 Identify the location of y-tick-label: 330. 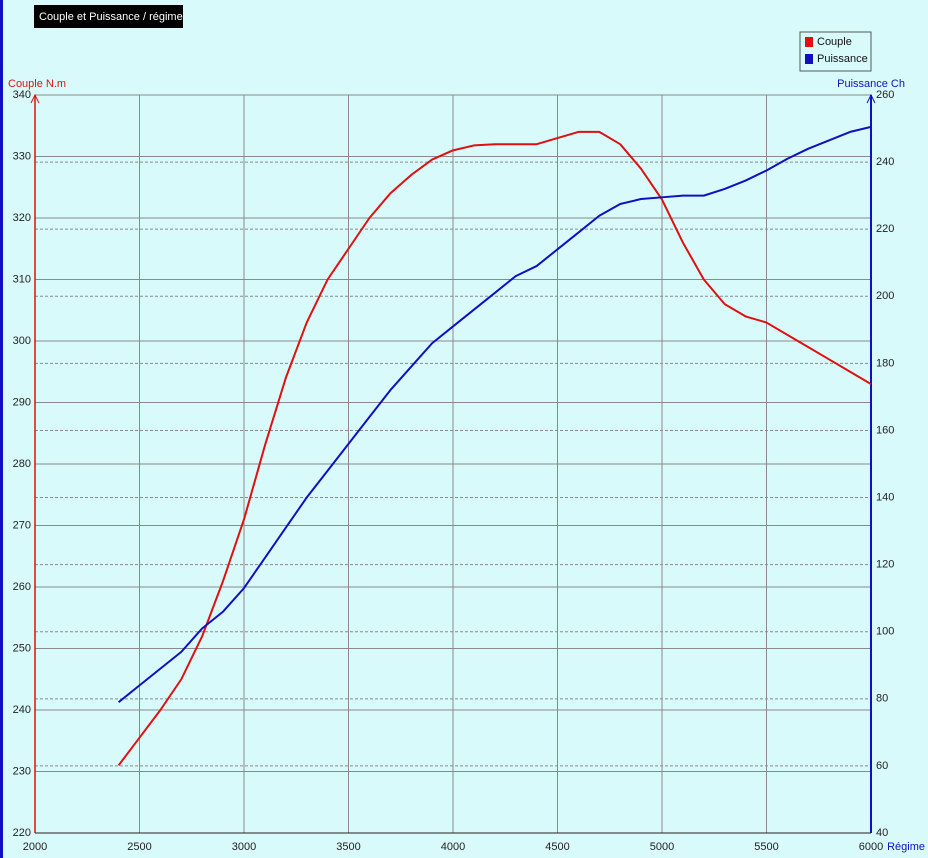
(22, 156).